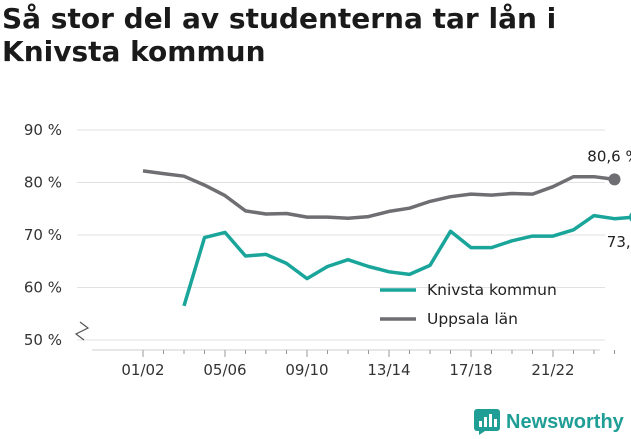 This screenshot has height=439, width=631. What do you see at coordinates (306, 370) in the screenshot?
I see `x-tick-label: 09/10` at bounding box center [306, 370].